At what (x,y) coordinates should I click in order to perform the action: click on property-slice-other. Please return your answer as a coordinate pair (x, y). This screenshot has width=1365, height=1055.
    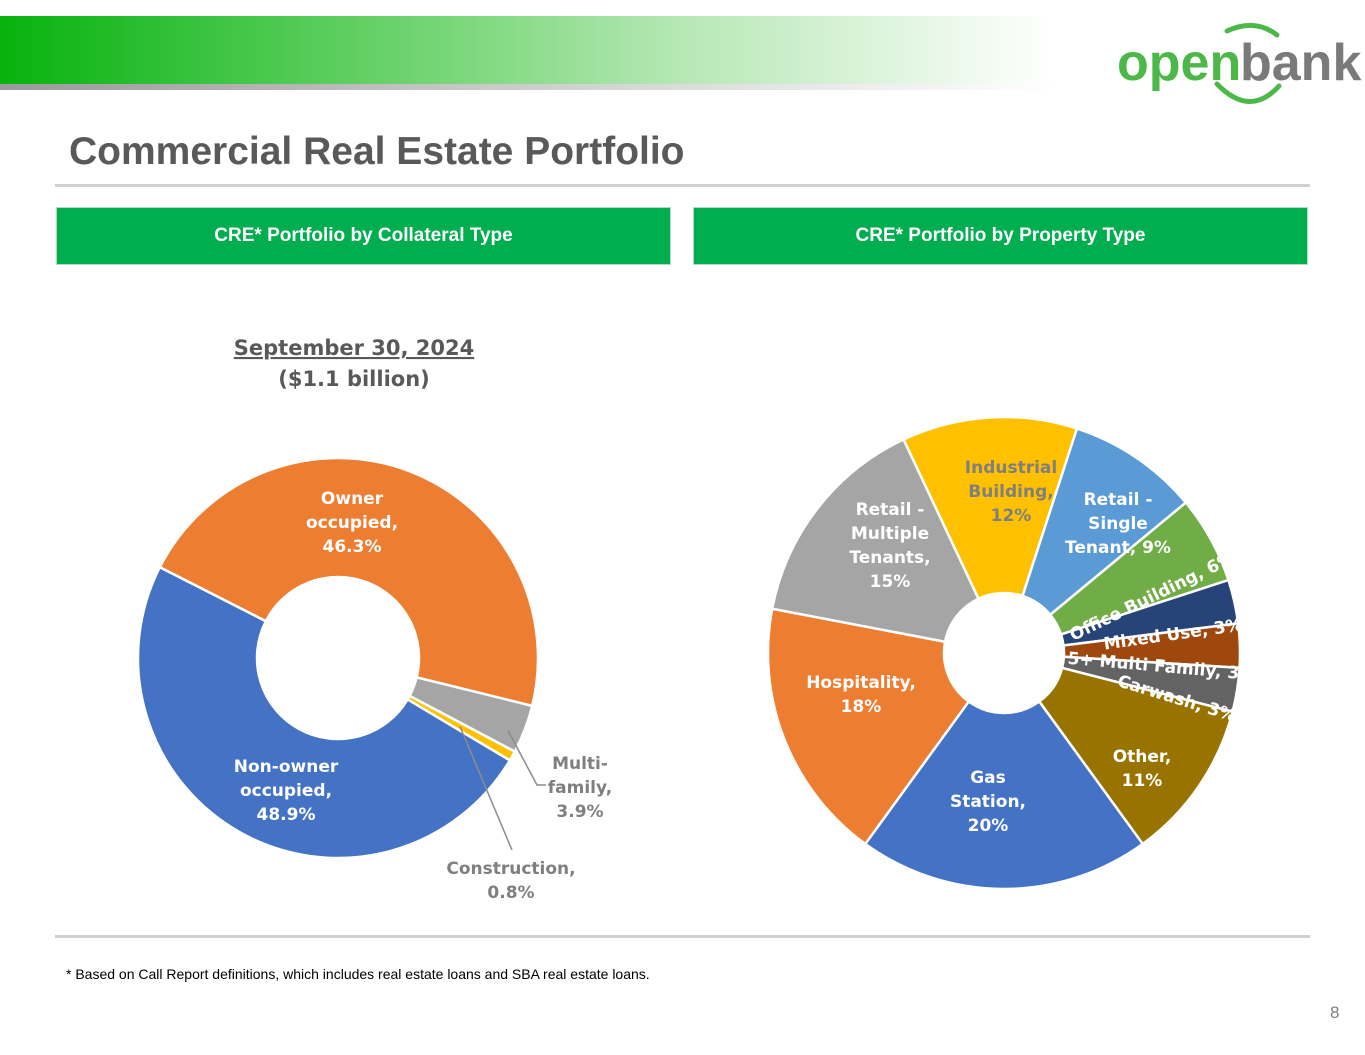
    Looking at the image, I should click on (1136, 756).